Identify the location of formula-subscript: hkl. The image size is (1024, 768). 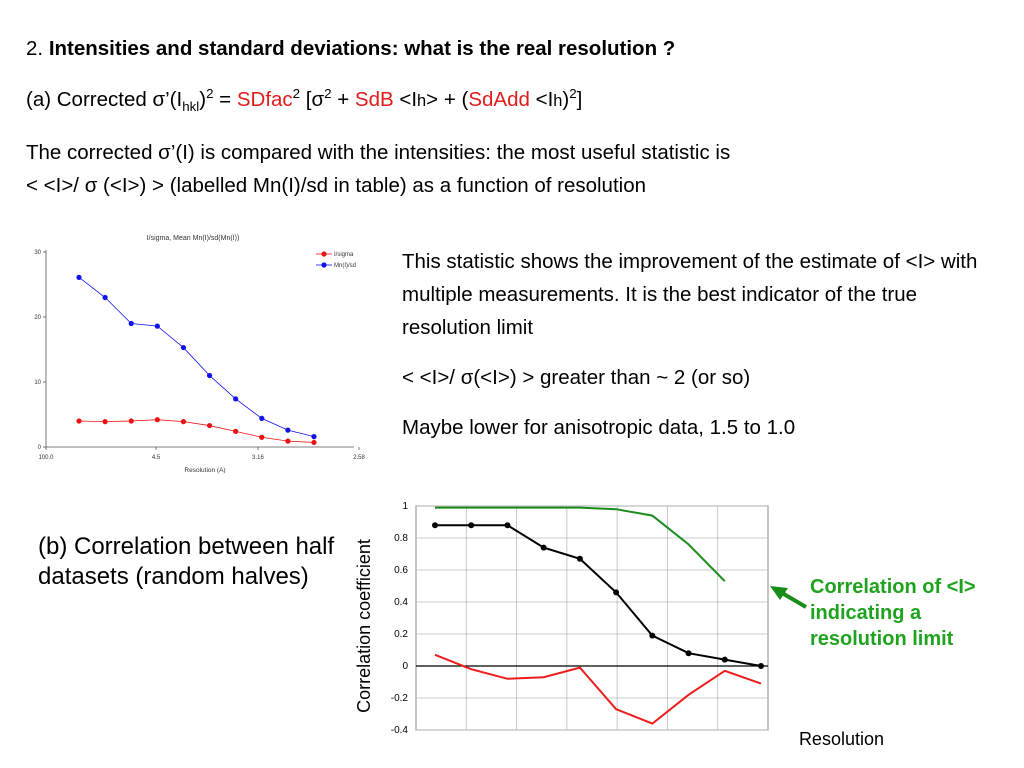
(191, 107).